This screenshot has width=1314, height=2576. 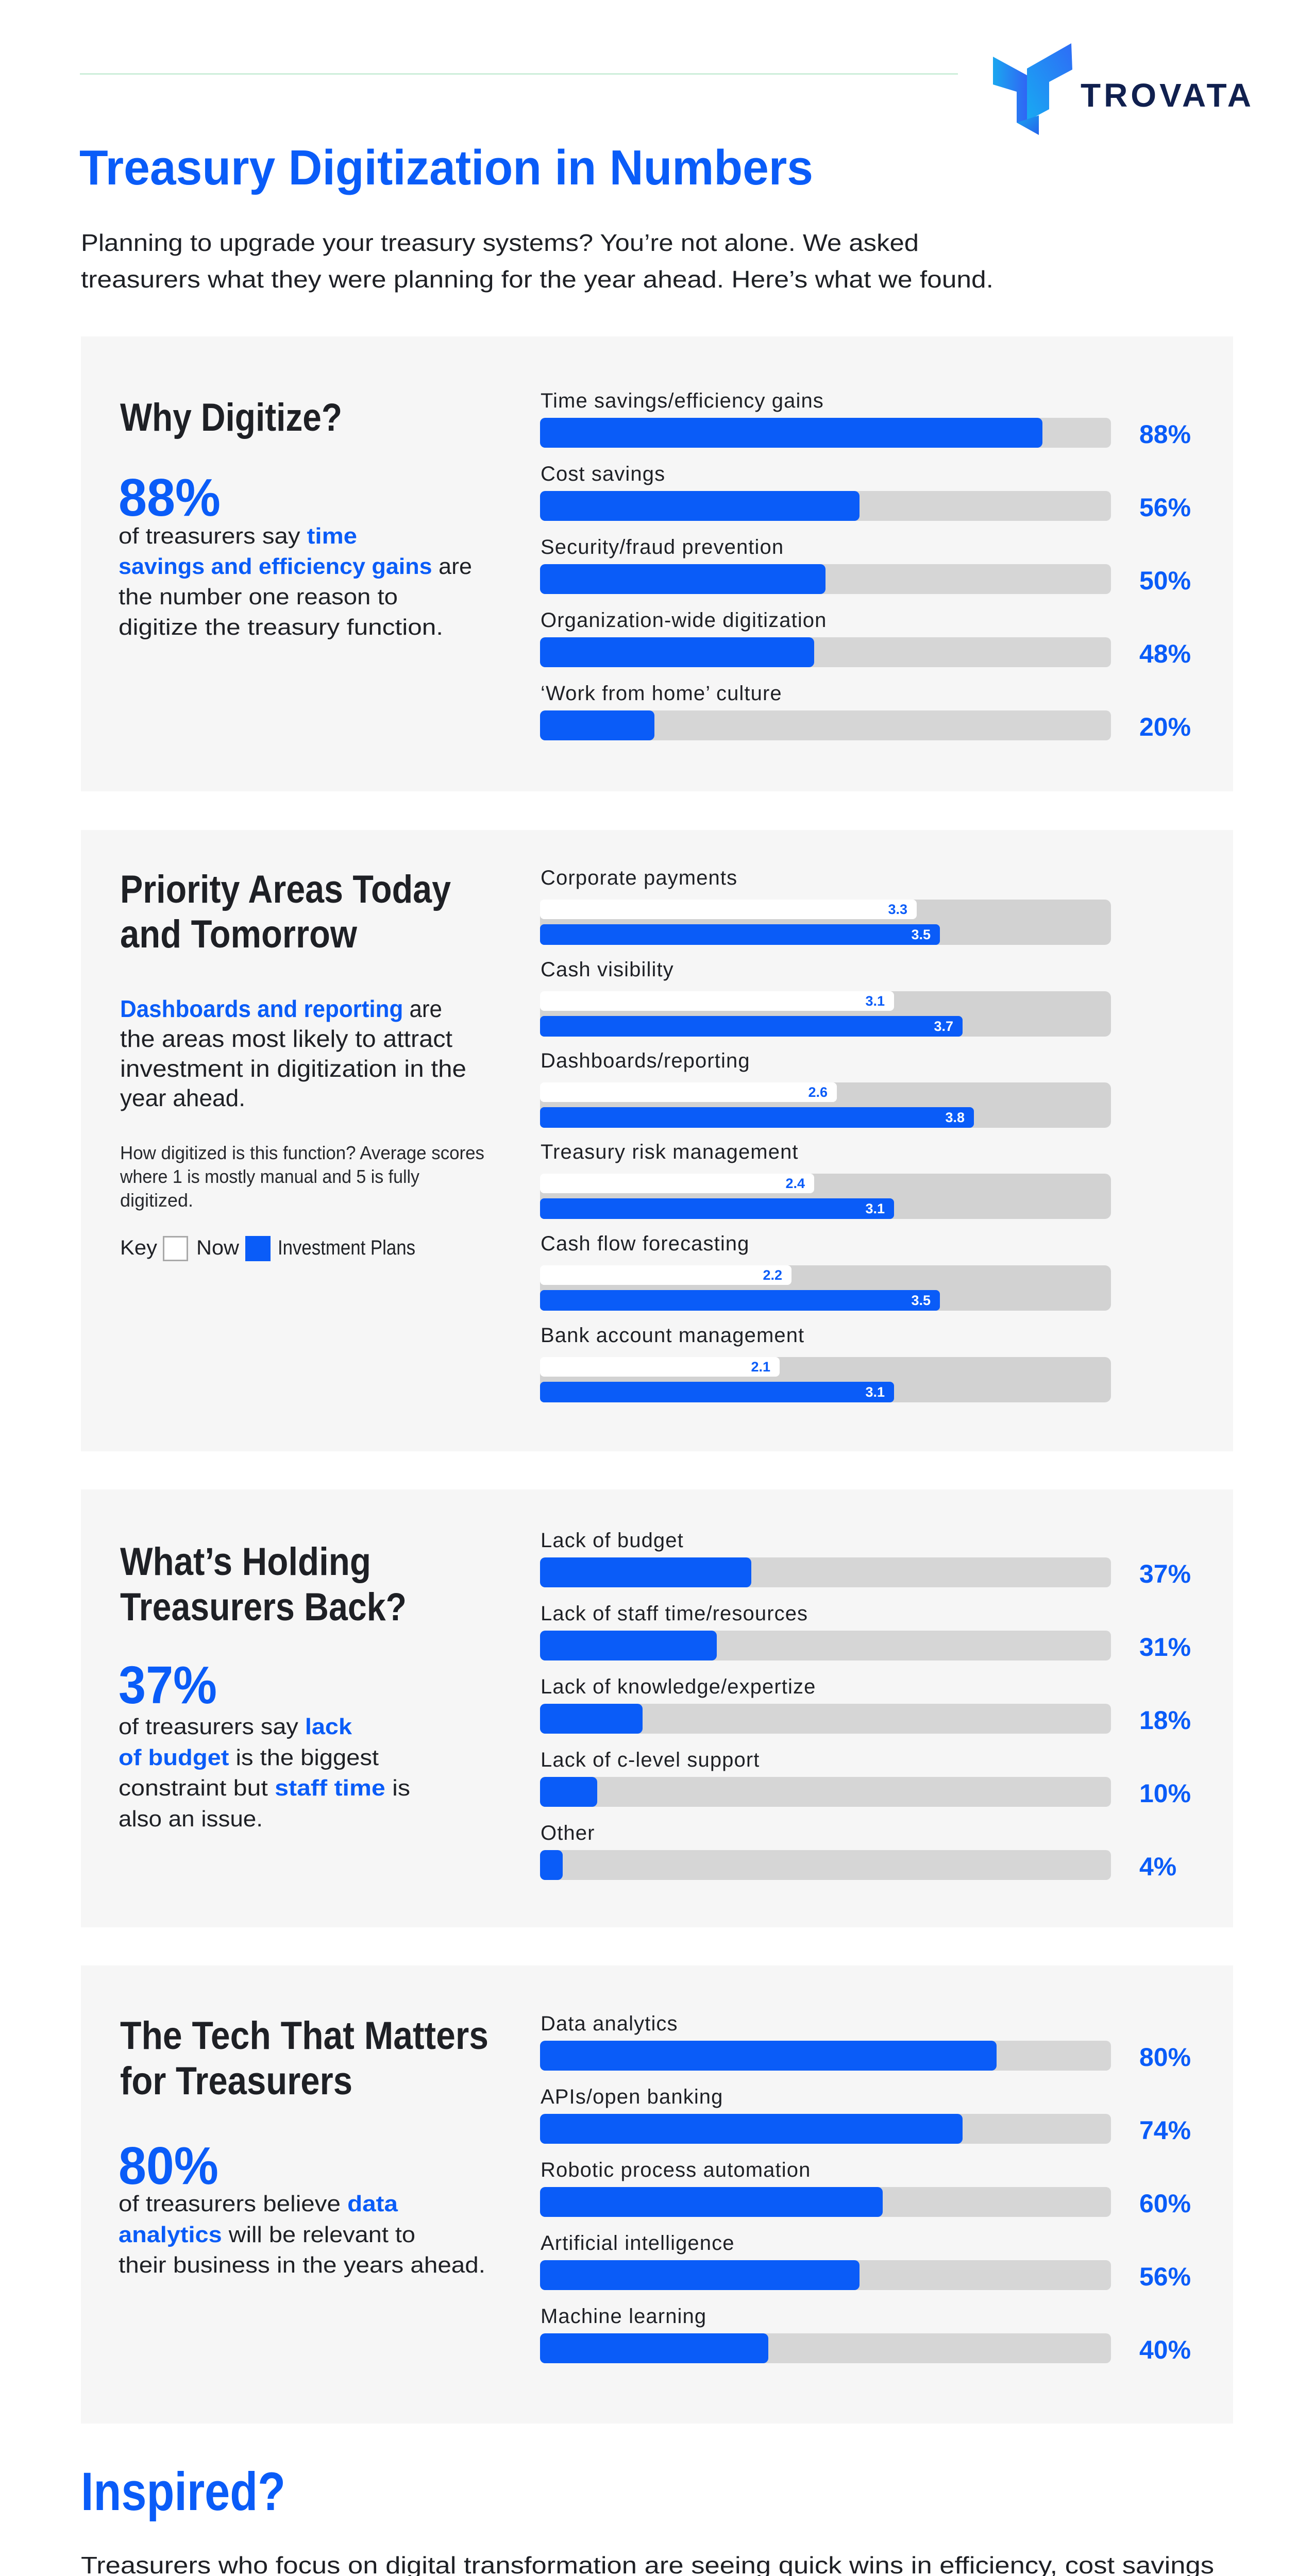 I want to click on svg-text: What’s Holding, so click(x=245, y=1562).